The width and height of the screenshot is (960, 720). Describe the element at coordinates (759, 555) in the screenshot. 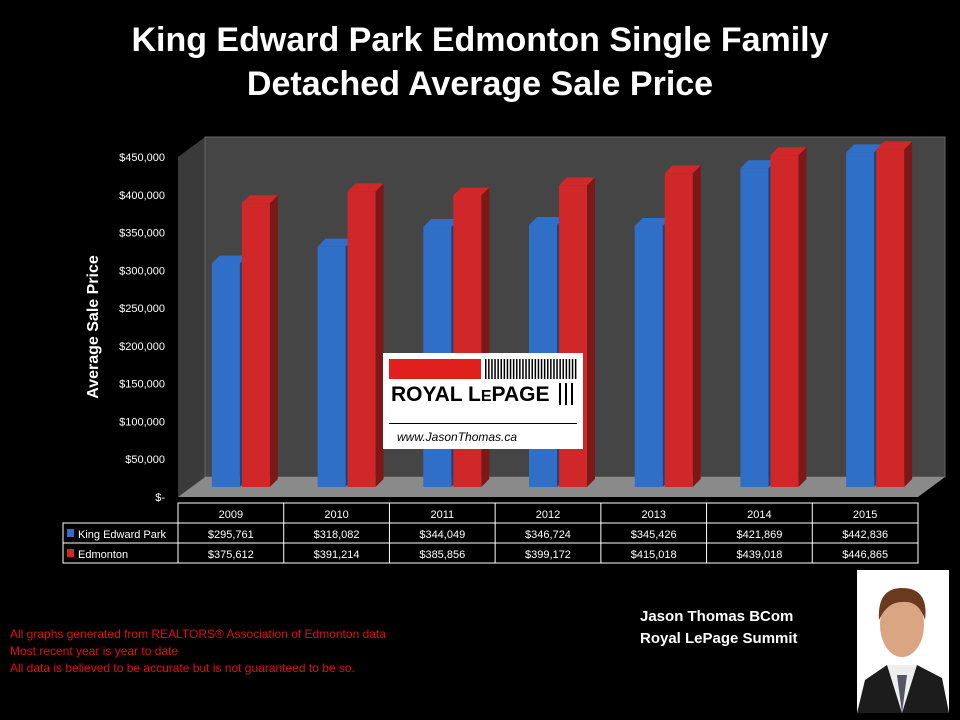

I see `table-cell: $439,018` at that location.